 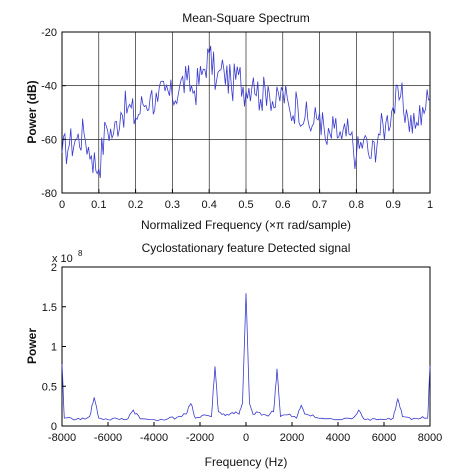 What do you see at coordinates (32, 346) in the screenshot?
I see `cyclo-y-label: Power` at bounding box center [32, 346].